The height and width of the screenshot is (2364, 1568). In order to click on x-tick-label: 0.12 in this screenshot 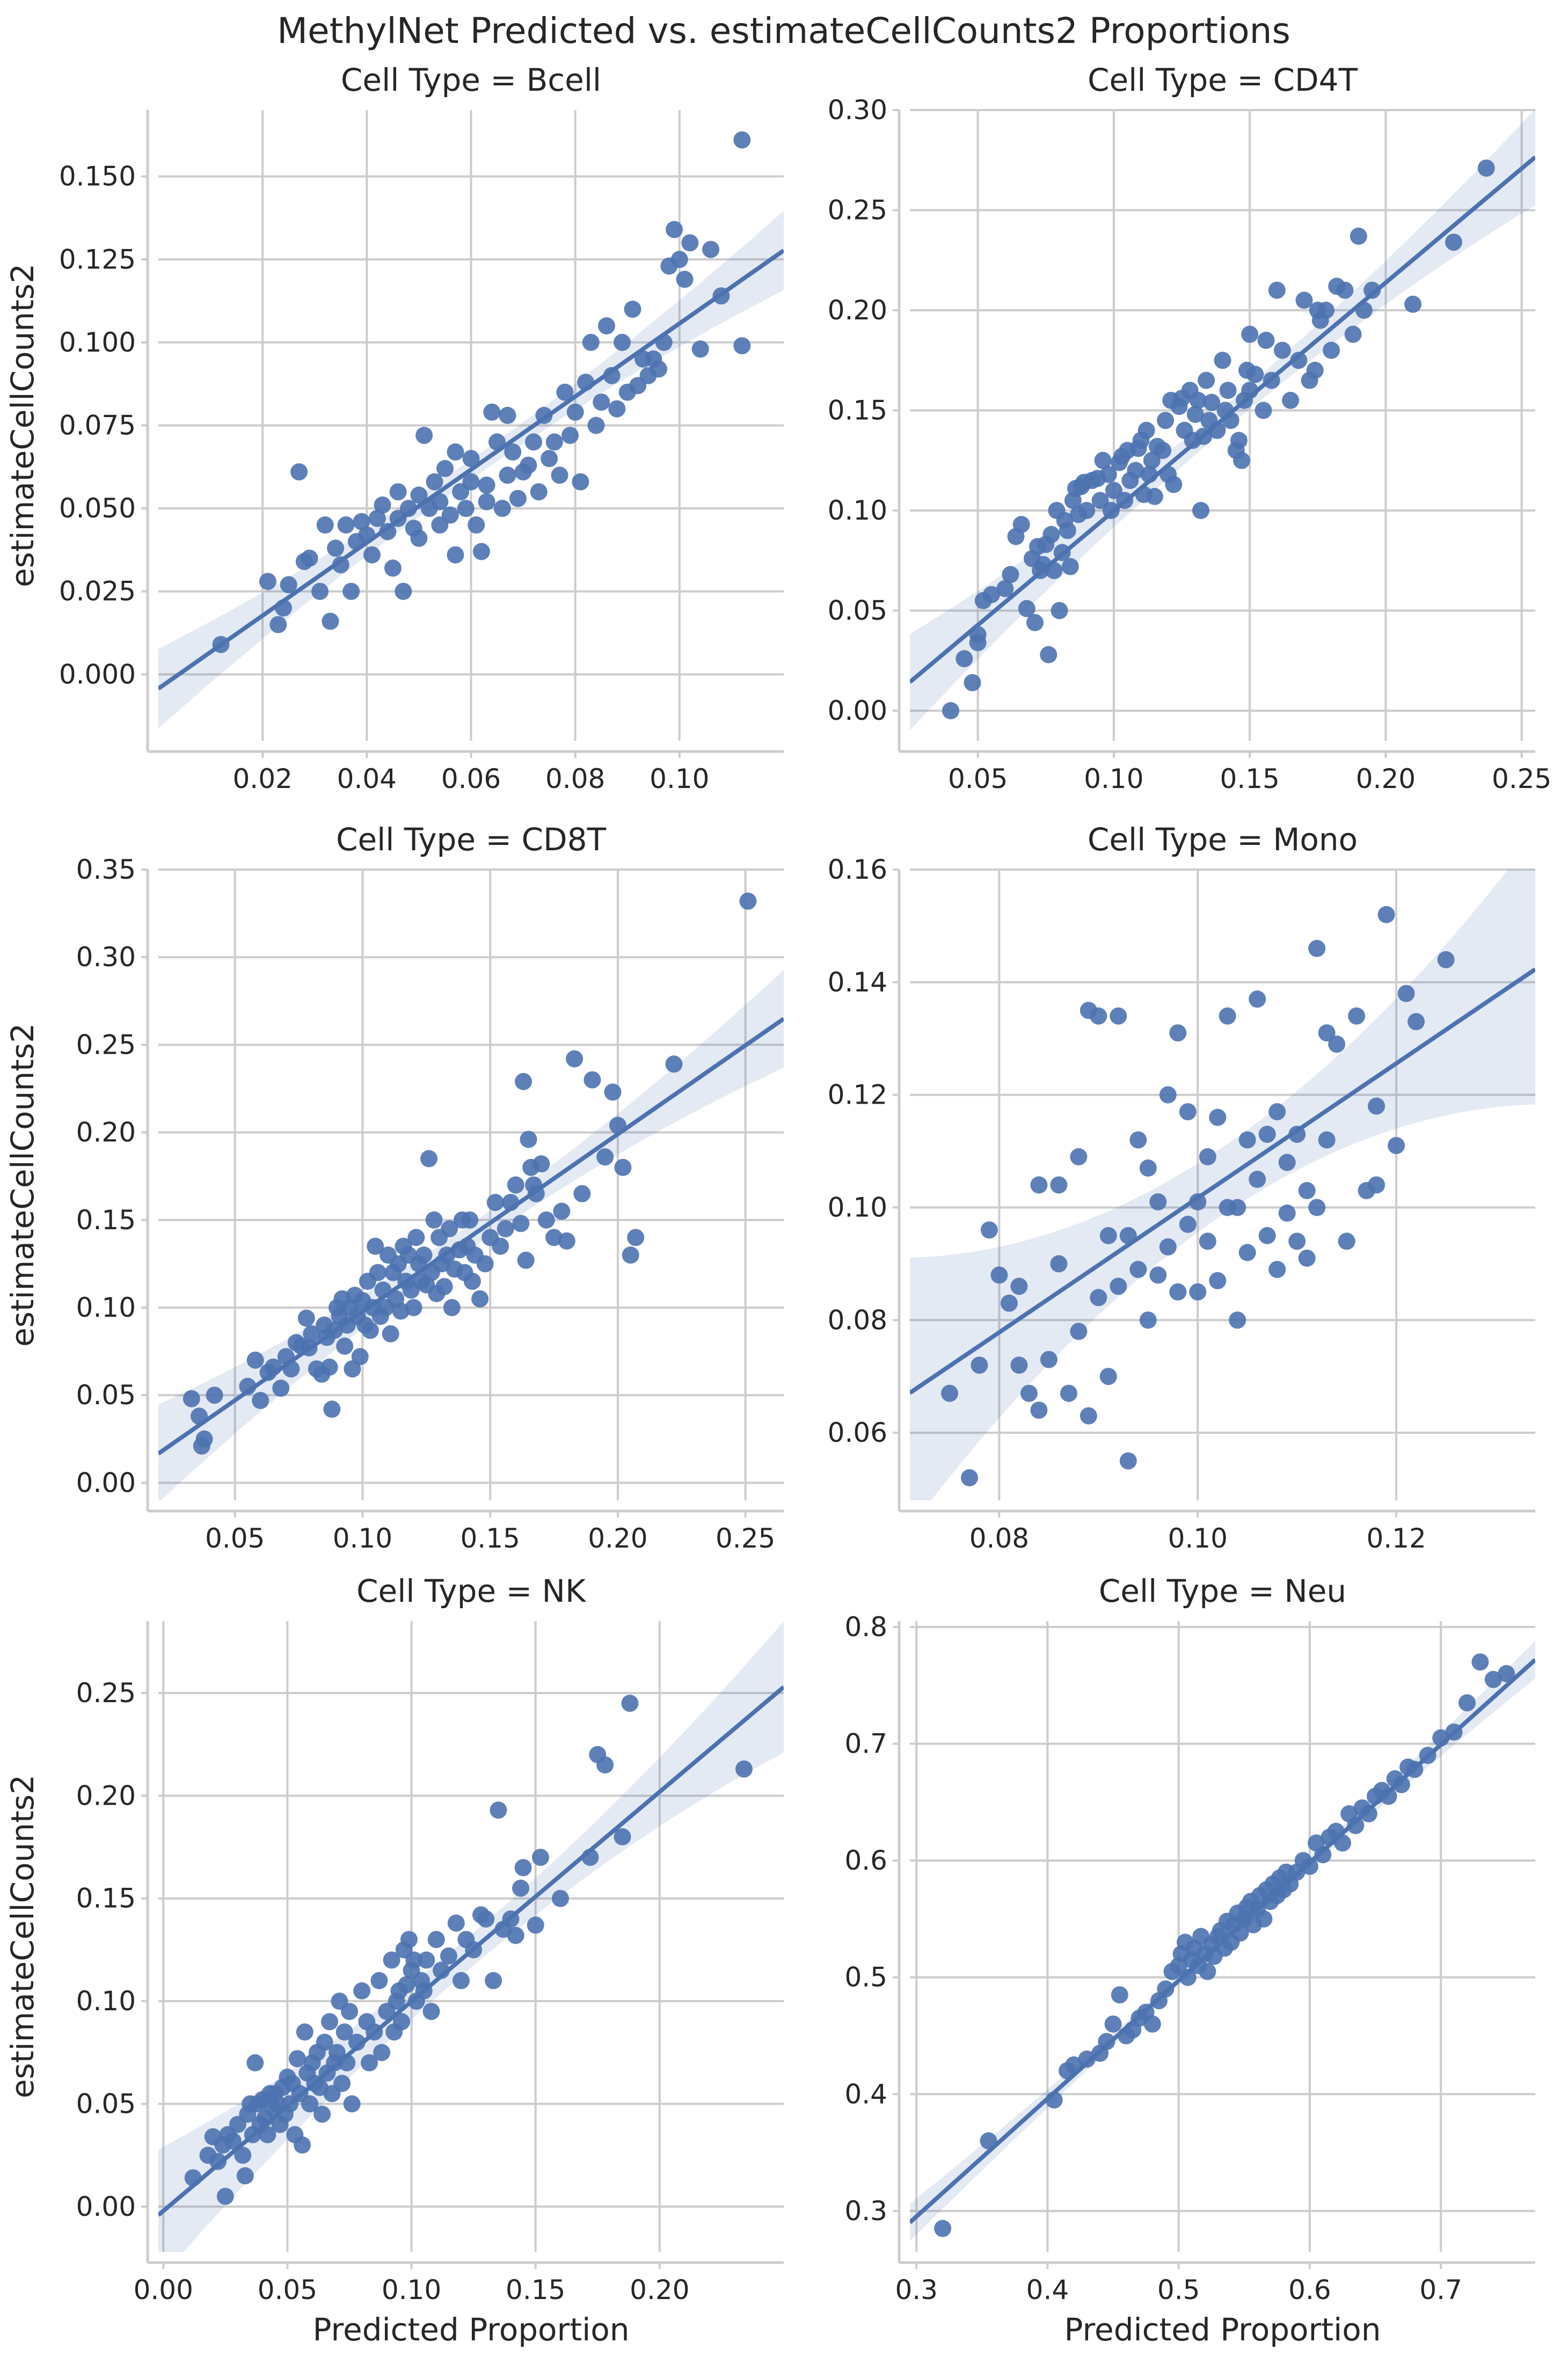, I will do `click(1396, 1538)`.